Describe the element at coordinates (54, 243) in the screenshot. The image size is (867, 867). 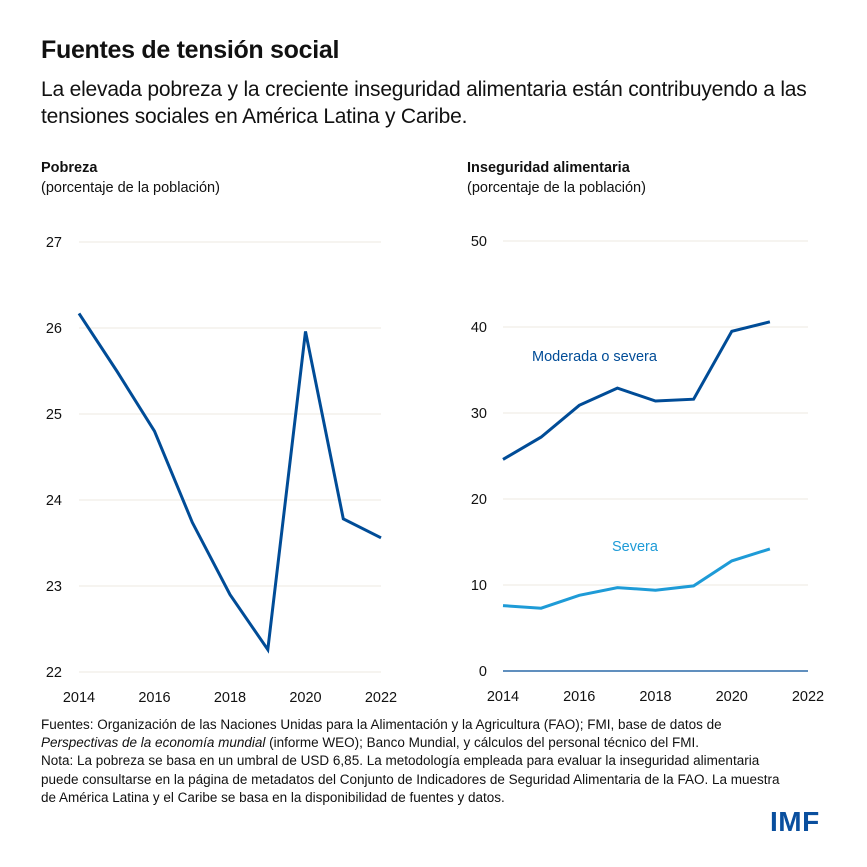
I see `y-tick-label: 27` at that location.